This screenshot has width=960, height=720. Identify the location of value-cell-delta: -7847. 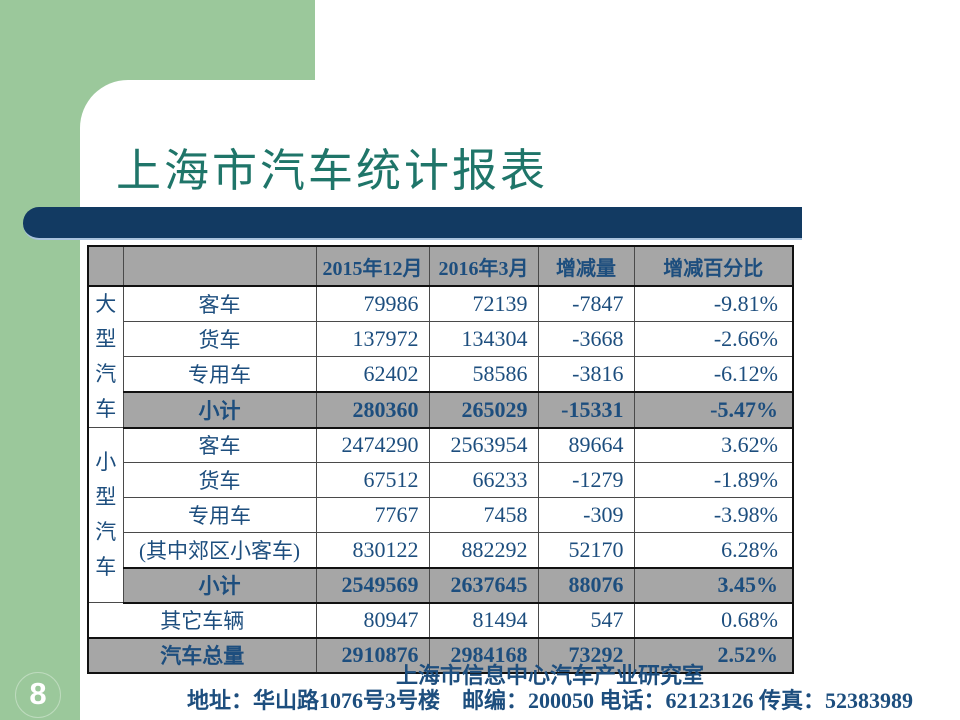
(586, 303).